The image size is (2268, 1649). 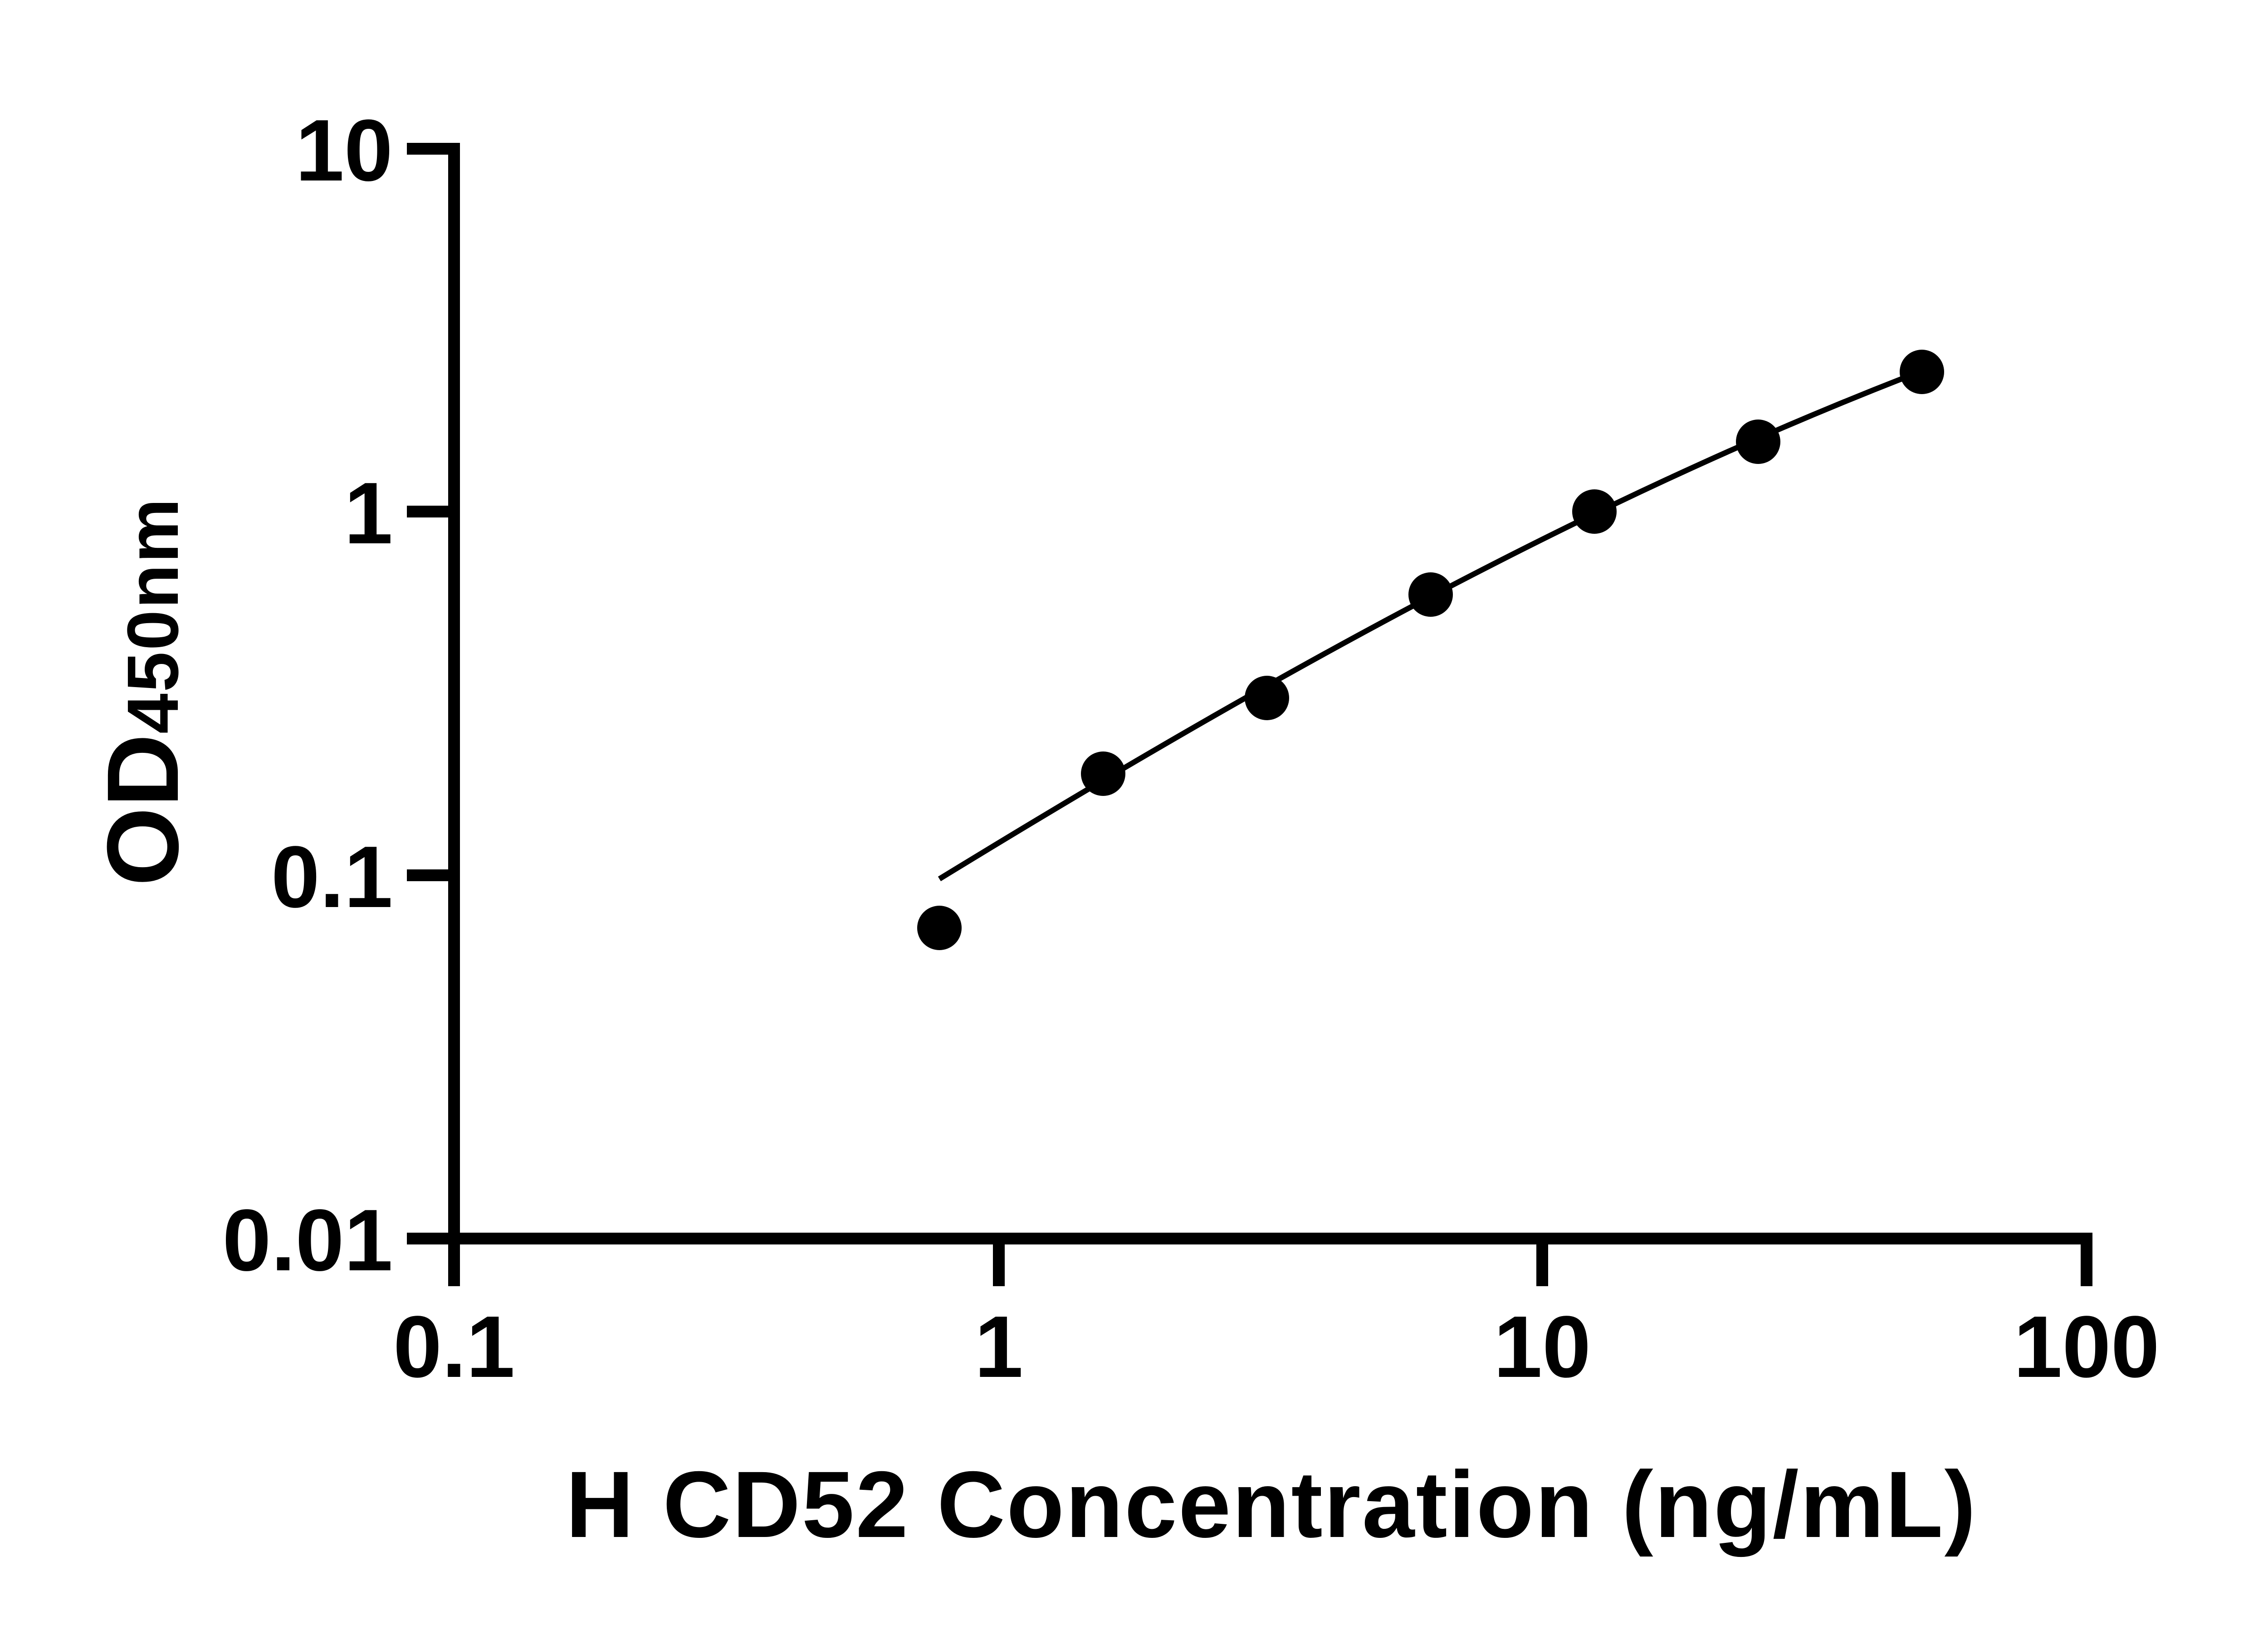 I want to click on svg-text: 0.01, so click(x=308, y=1240).